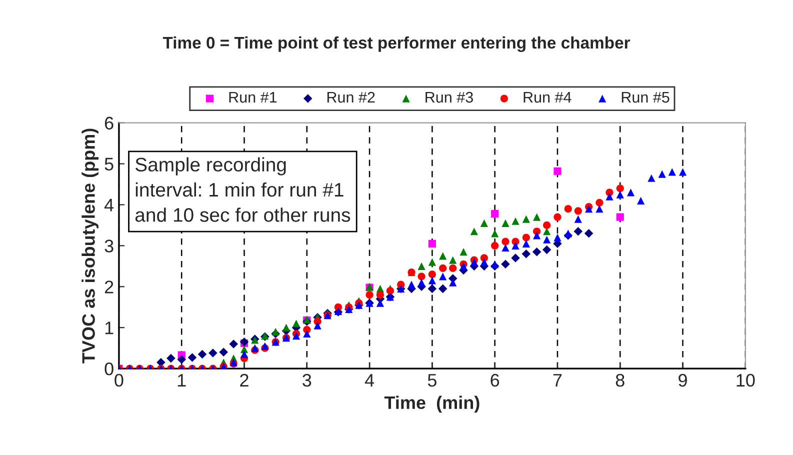 This screenshot has height=455, width=793. I want to click on x-axis-title: Time (min), so click(432, 404).